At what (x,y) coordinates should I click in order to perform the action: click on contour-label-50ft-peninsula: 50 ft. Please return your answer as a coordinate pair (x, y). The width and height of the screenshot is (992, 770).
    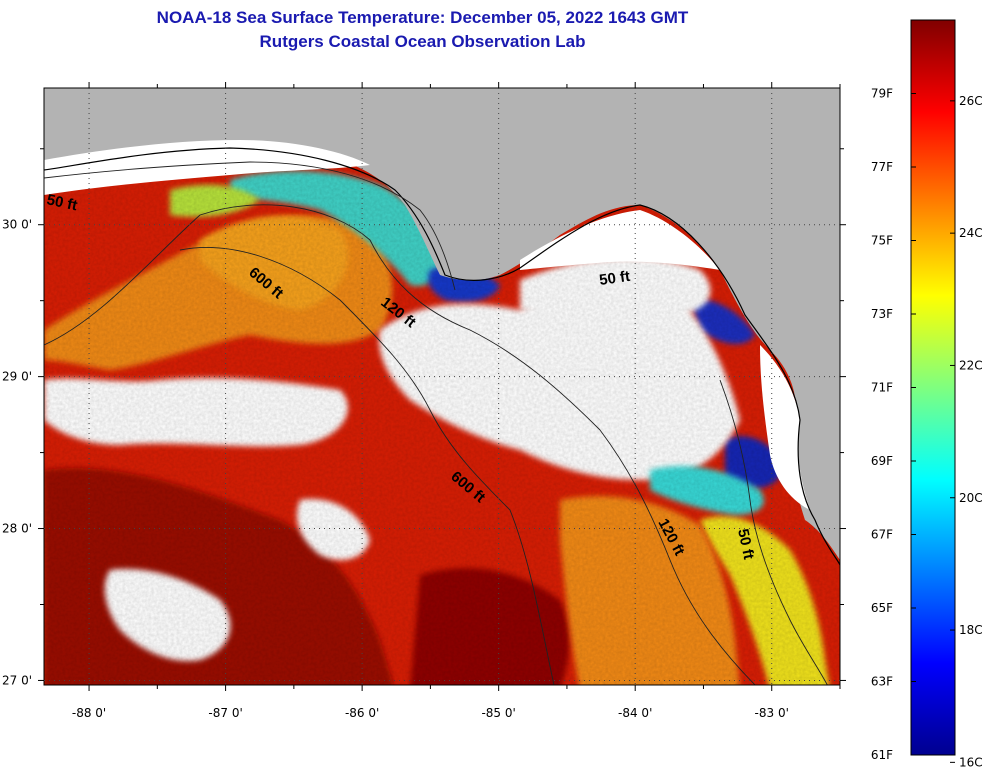
    Looking at the image, I should click on (745, 544).